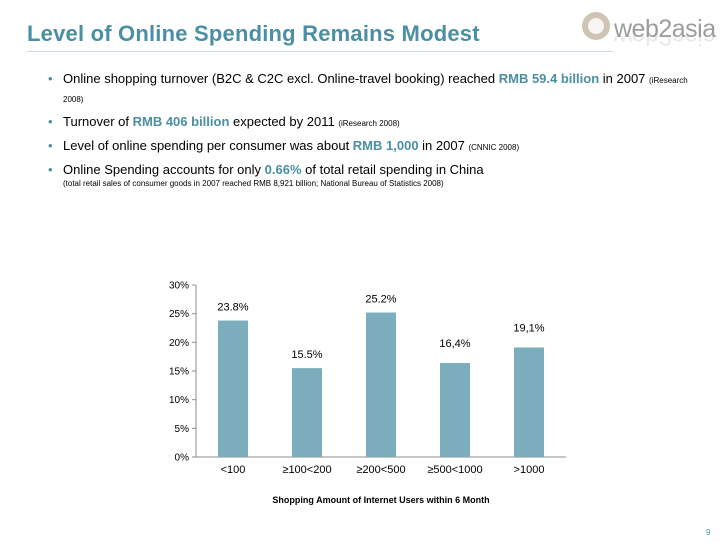 The image size is (728, 546). I want to click on y-tick-label: 10%, so click(179, 400).